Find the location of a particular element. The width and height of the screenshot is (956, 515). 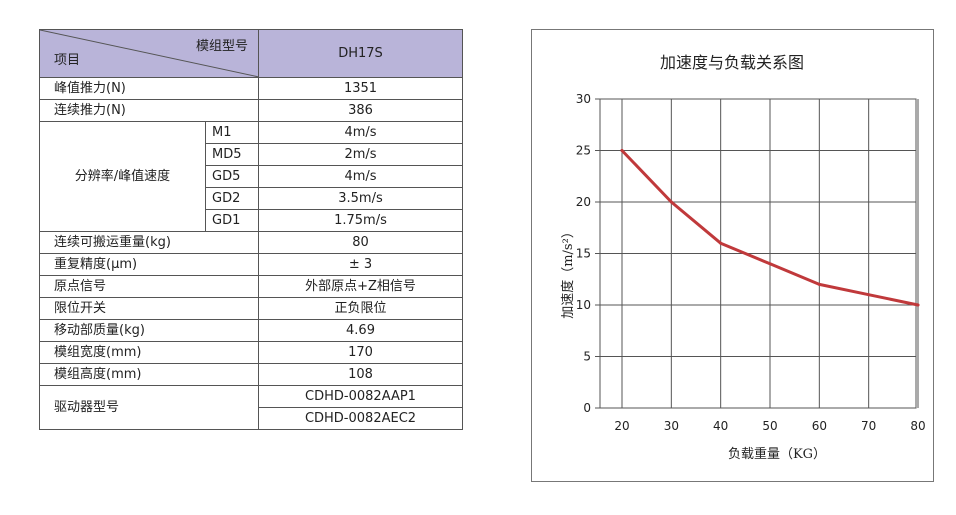

header-item-label: 项目 is located at coordinates (67, 60).